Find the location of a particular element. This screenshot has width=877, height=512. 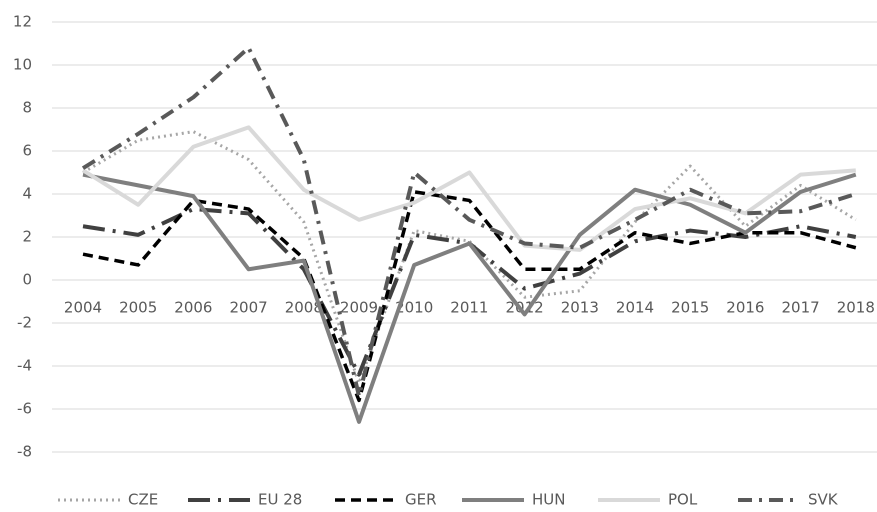

y-tick-label: -2 is located at coordinates (24, 323).